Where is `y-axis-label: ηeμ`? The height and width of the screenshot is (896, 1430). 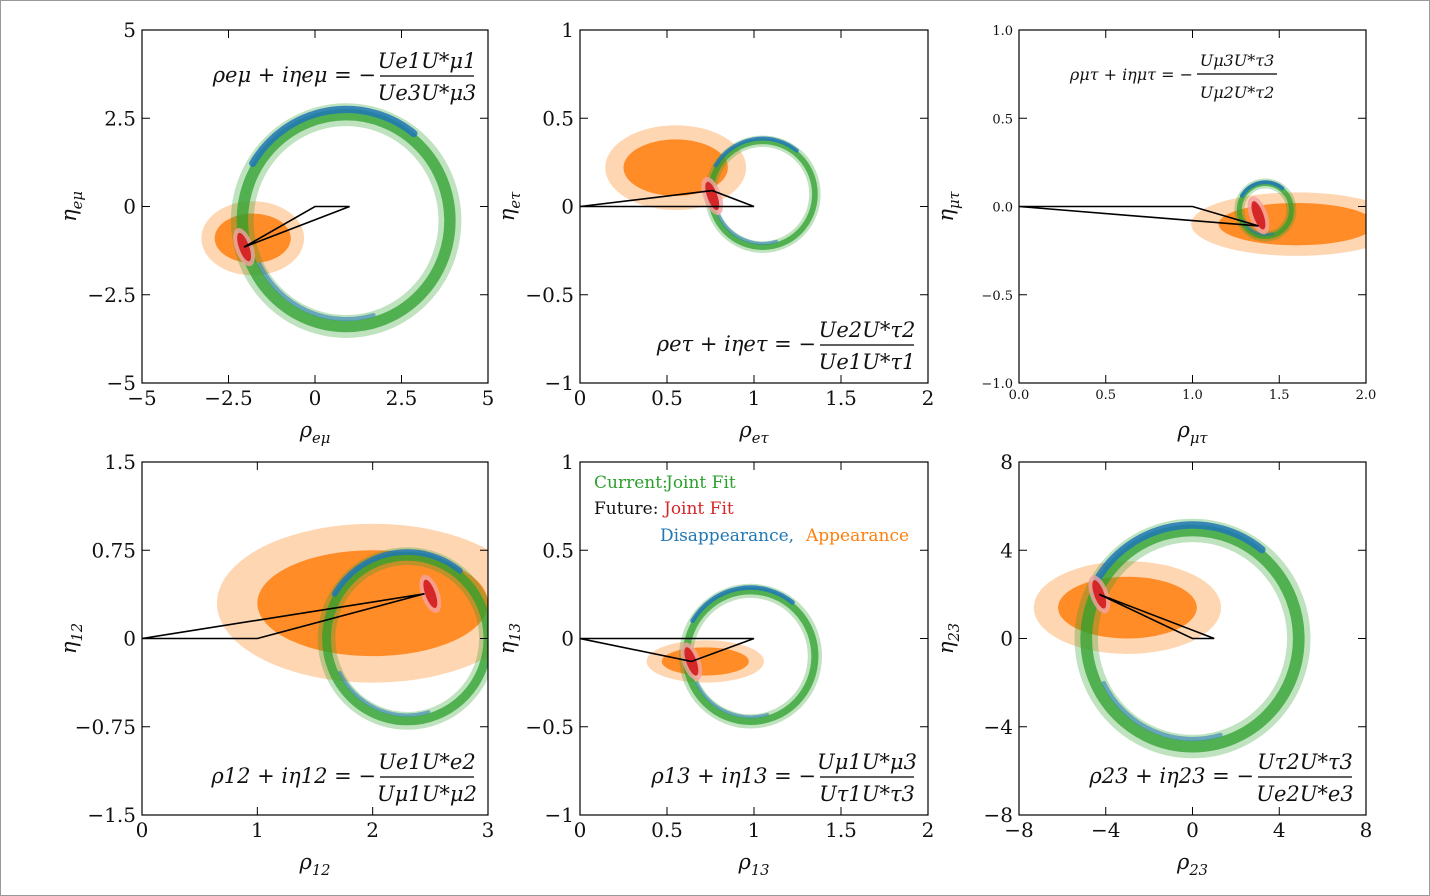 y-axis-label: ηeμ is located at coordinates (71, 206).